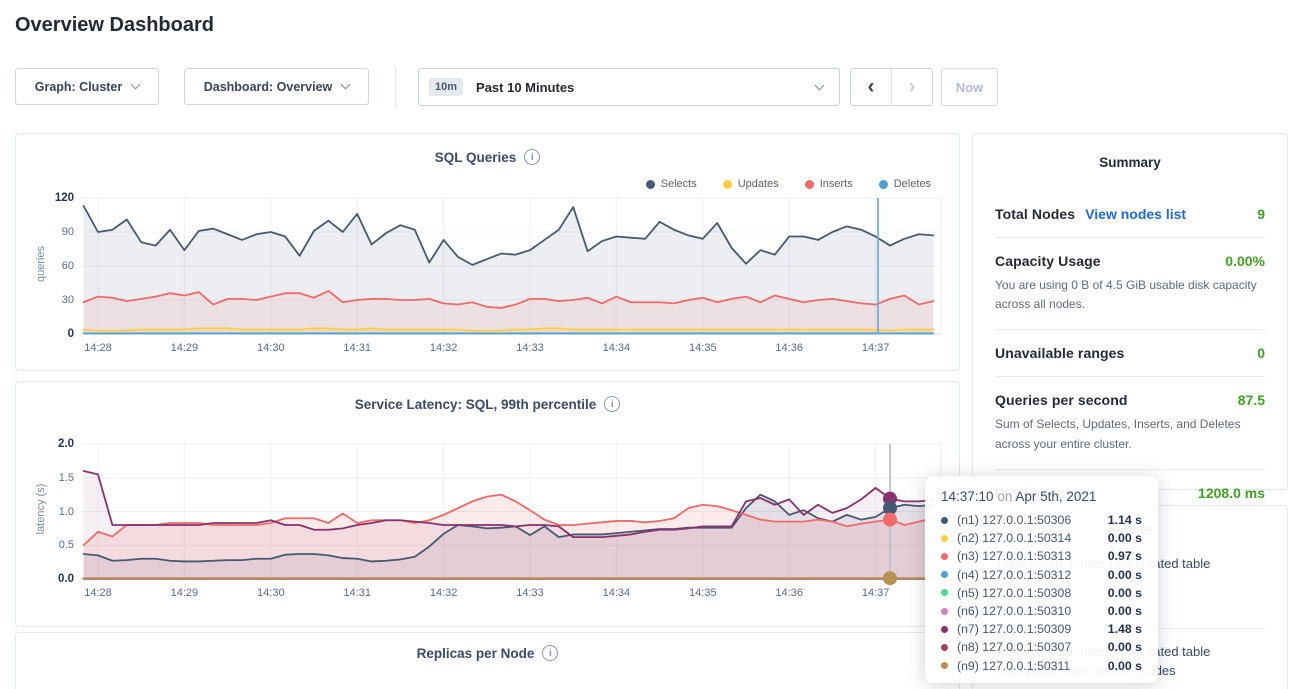  Describe the element at coordinates (67, 232) in the screenshot. I see `y-axis-tick: 90` at that location.